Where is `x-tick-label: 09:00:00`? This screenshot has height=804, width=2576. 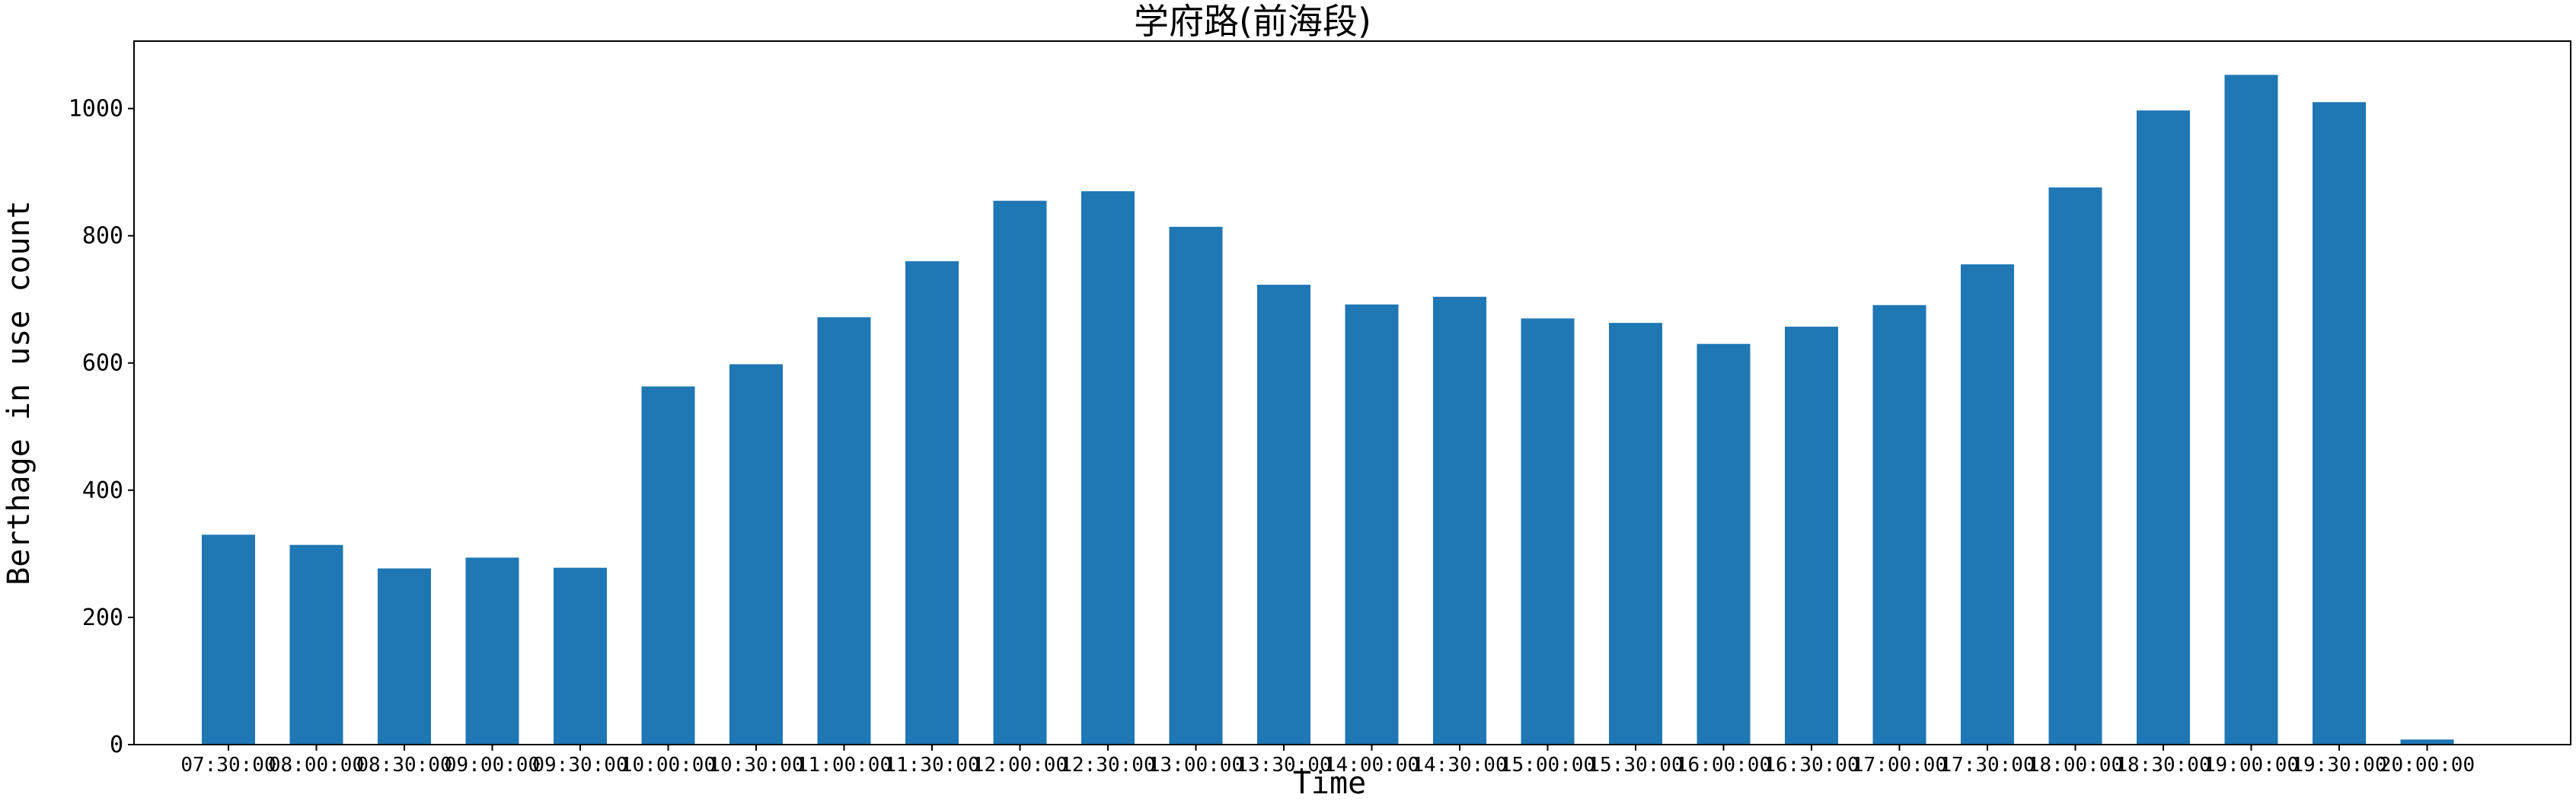
x-tick-label: 09:00:00 is located at coordinates (492, 765).